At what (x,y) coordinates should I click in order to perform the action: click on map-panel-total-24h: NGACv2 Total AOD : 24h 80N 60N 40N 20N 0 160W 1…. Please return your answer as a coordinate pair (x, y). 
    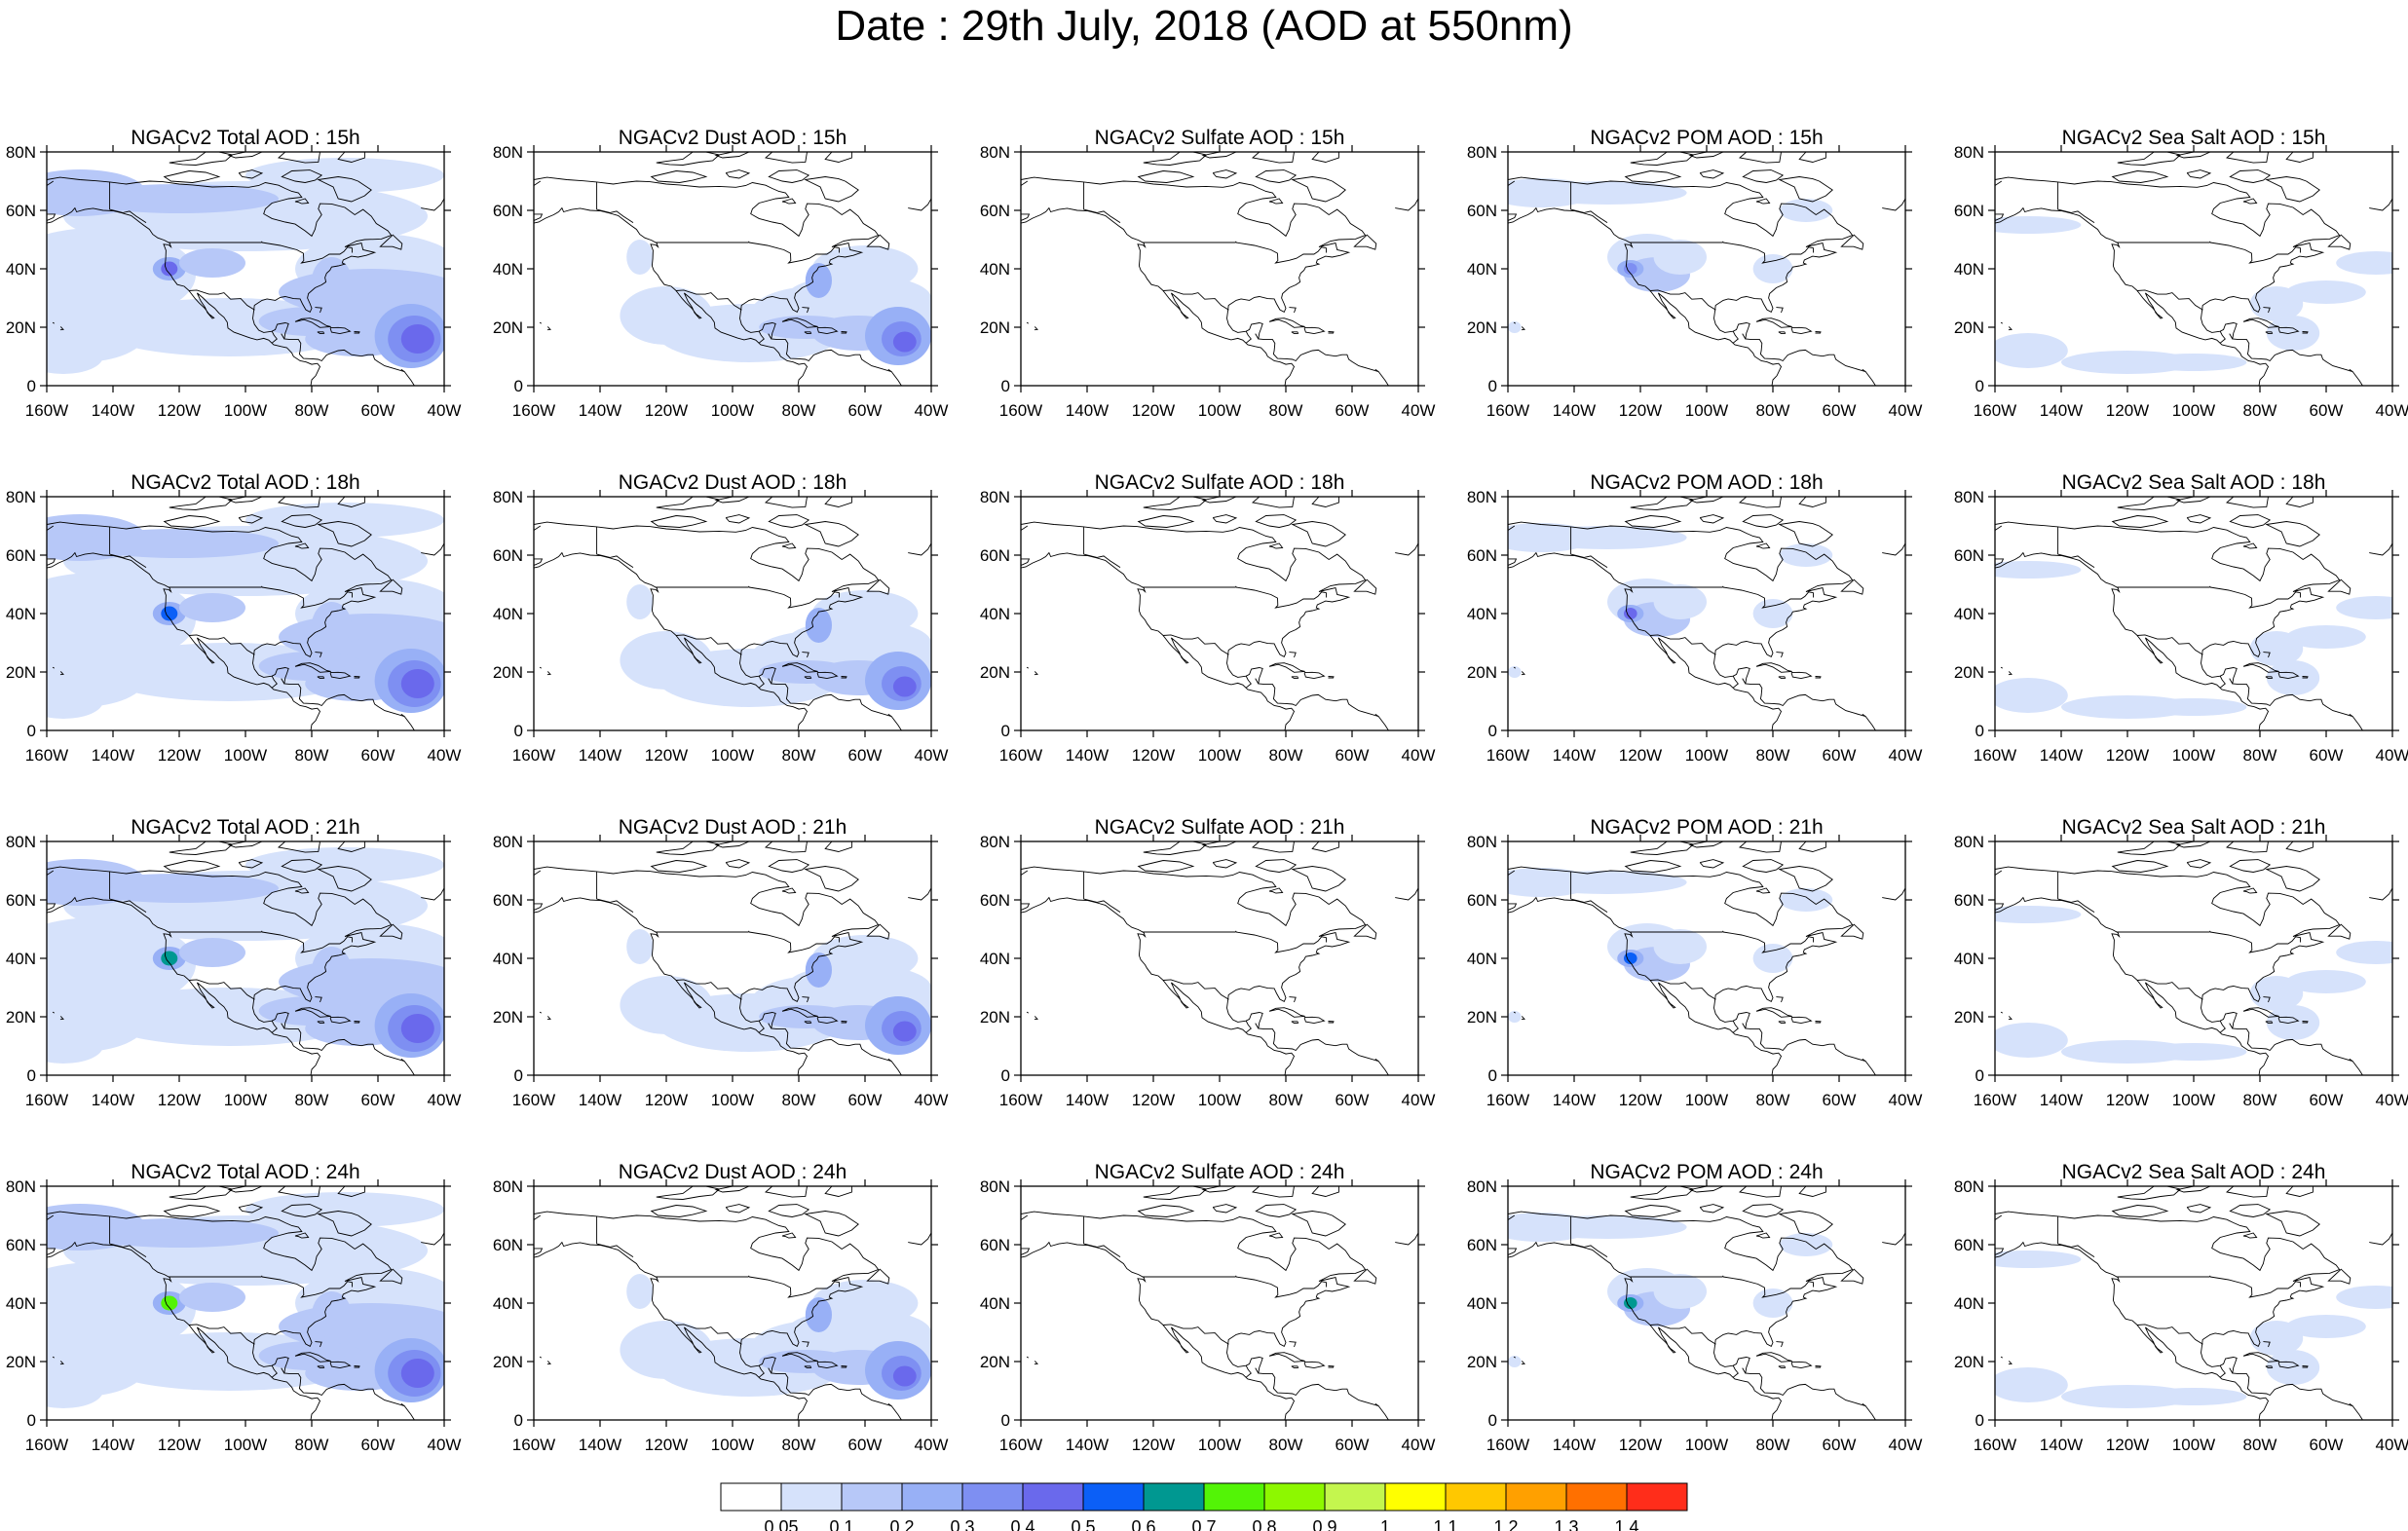
    Looking at the image, I should click on (234, 1307).